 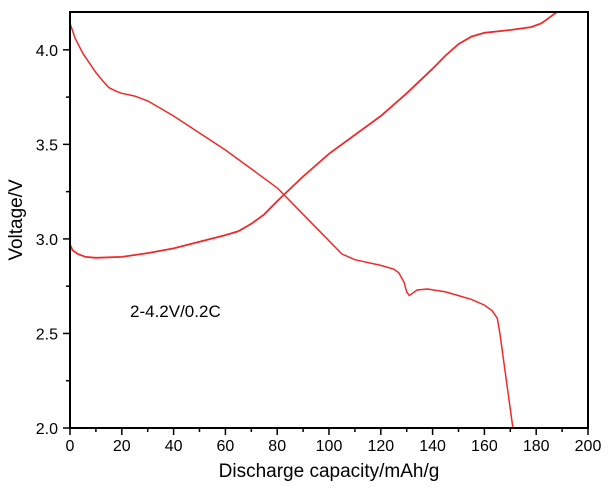 What do you see at coordinates (277, 446) in the screenshot?
I see `x-tick-label: 80` at bounding box center [277, 446].